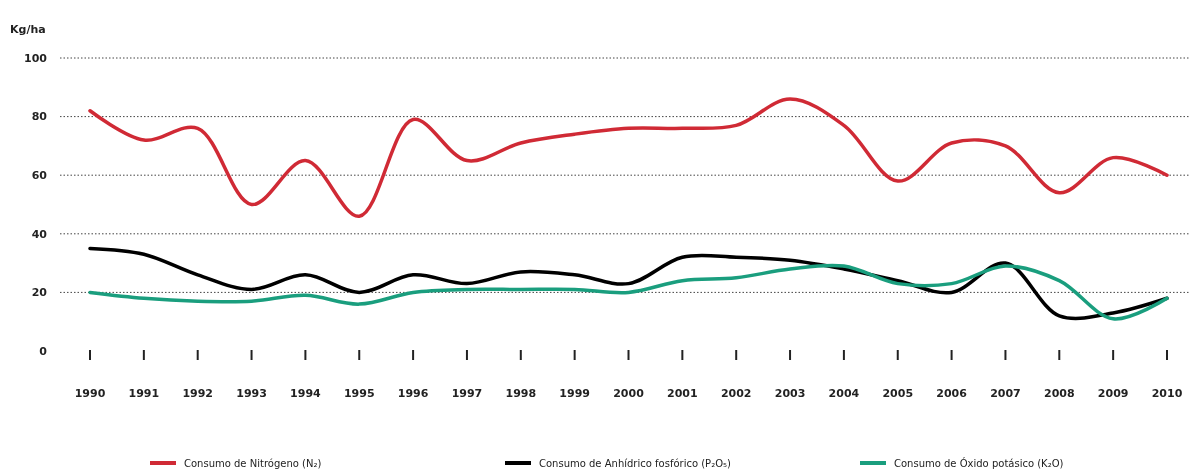 The height and width of the screenshot is (473, 1200). Describe the element at coordinates (39, 234) in the screenshot. I see `y-tick-label: 40` at that location.